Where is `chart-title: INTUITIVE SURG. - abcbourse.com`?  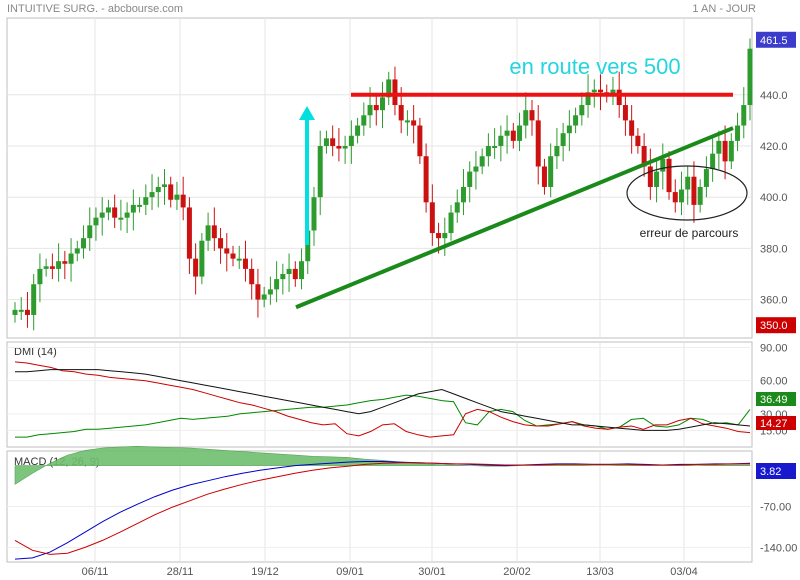
chart-title: INTUITIVE SURG. - abcbourse.com is located at coordinates (95, 9).